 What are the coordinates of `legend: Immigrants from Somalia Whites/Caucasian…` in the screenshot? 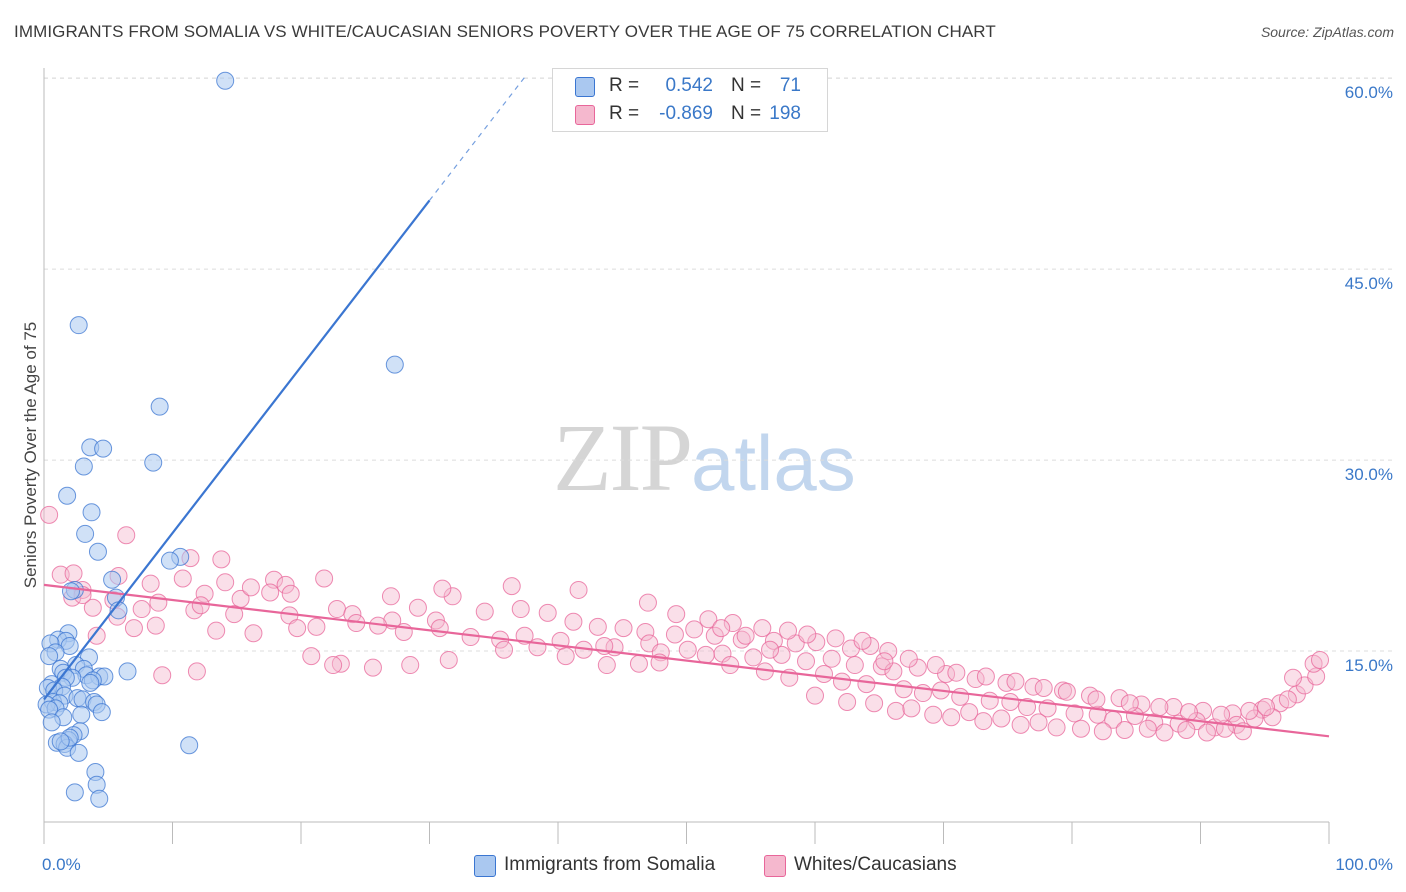 It's located at (703, 865).